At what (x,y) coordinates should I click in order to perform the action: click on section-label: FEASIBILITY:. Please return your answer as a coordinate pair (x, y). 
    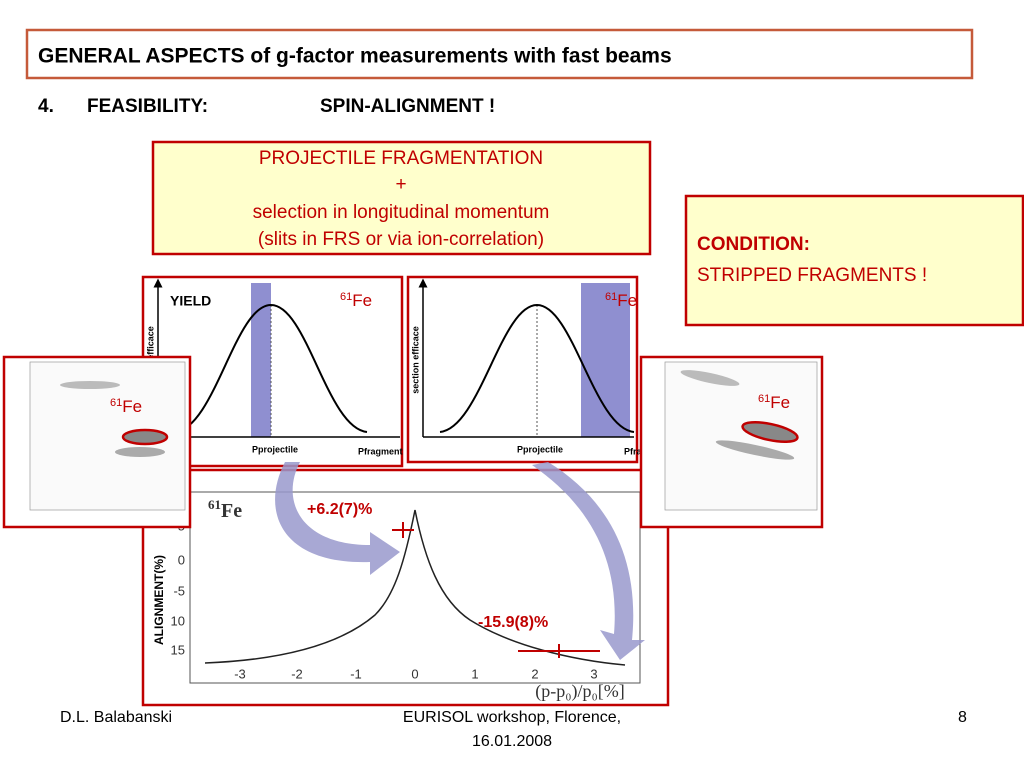
    Looking at the image, I should click on (147, 106).